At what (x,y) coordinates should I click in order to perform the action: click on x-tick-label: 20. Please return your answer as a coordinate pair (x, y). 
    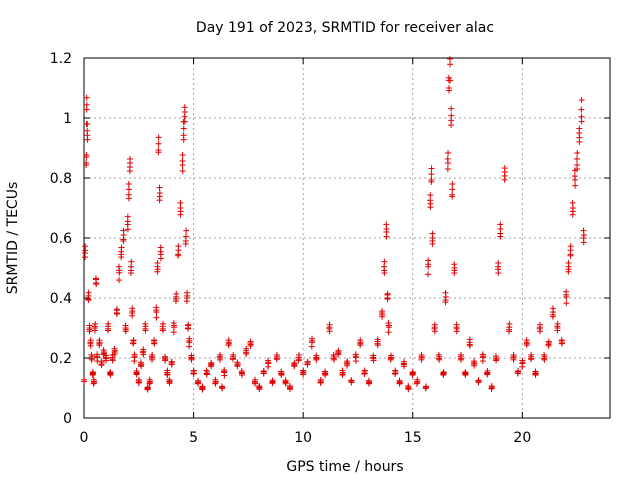
    Looking at the image, I should click on (522, 438).